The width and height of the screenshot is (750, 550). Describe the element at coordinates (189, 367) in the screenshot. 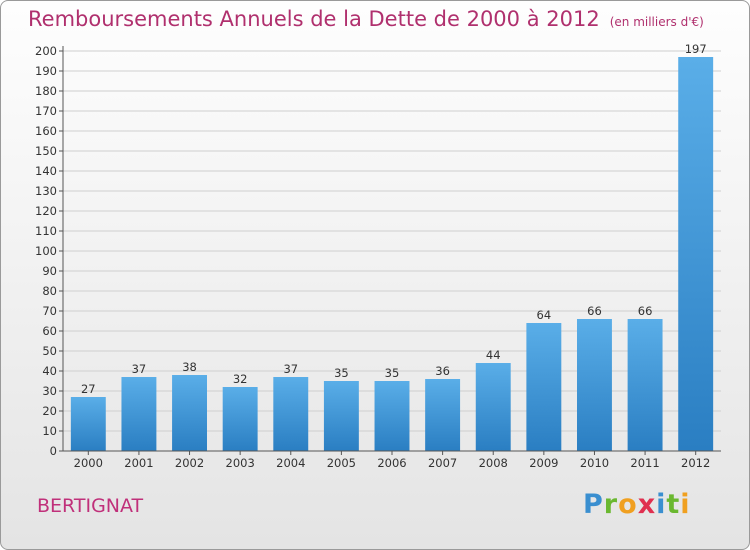

I see `data-label: 38` at that location.